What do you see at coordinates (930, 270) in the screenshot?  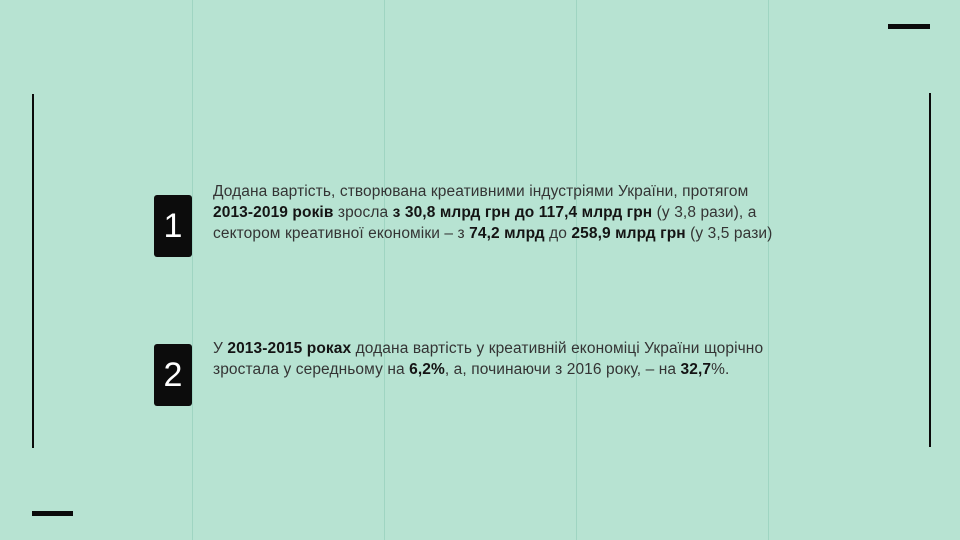 I see `decorative-line-right` at bounding box center [930, 270].